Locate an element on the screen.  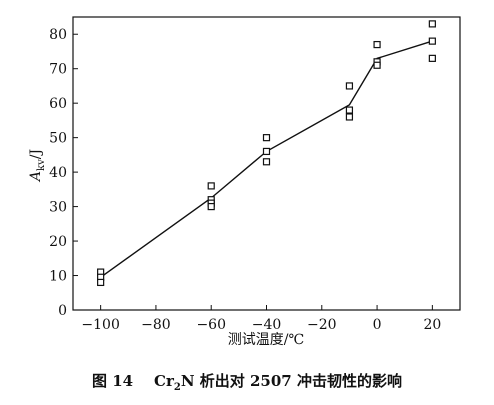
y-tick-label: 20 is located at coordinates (58, 242).